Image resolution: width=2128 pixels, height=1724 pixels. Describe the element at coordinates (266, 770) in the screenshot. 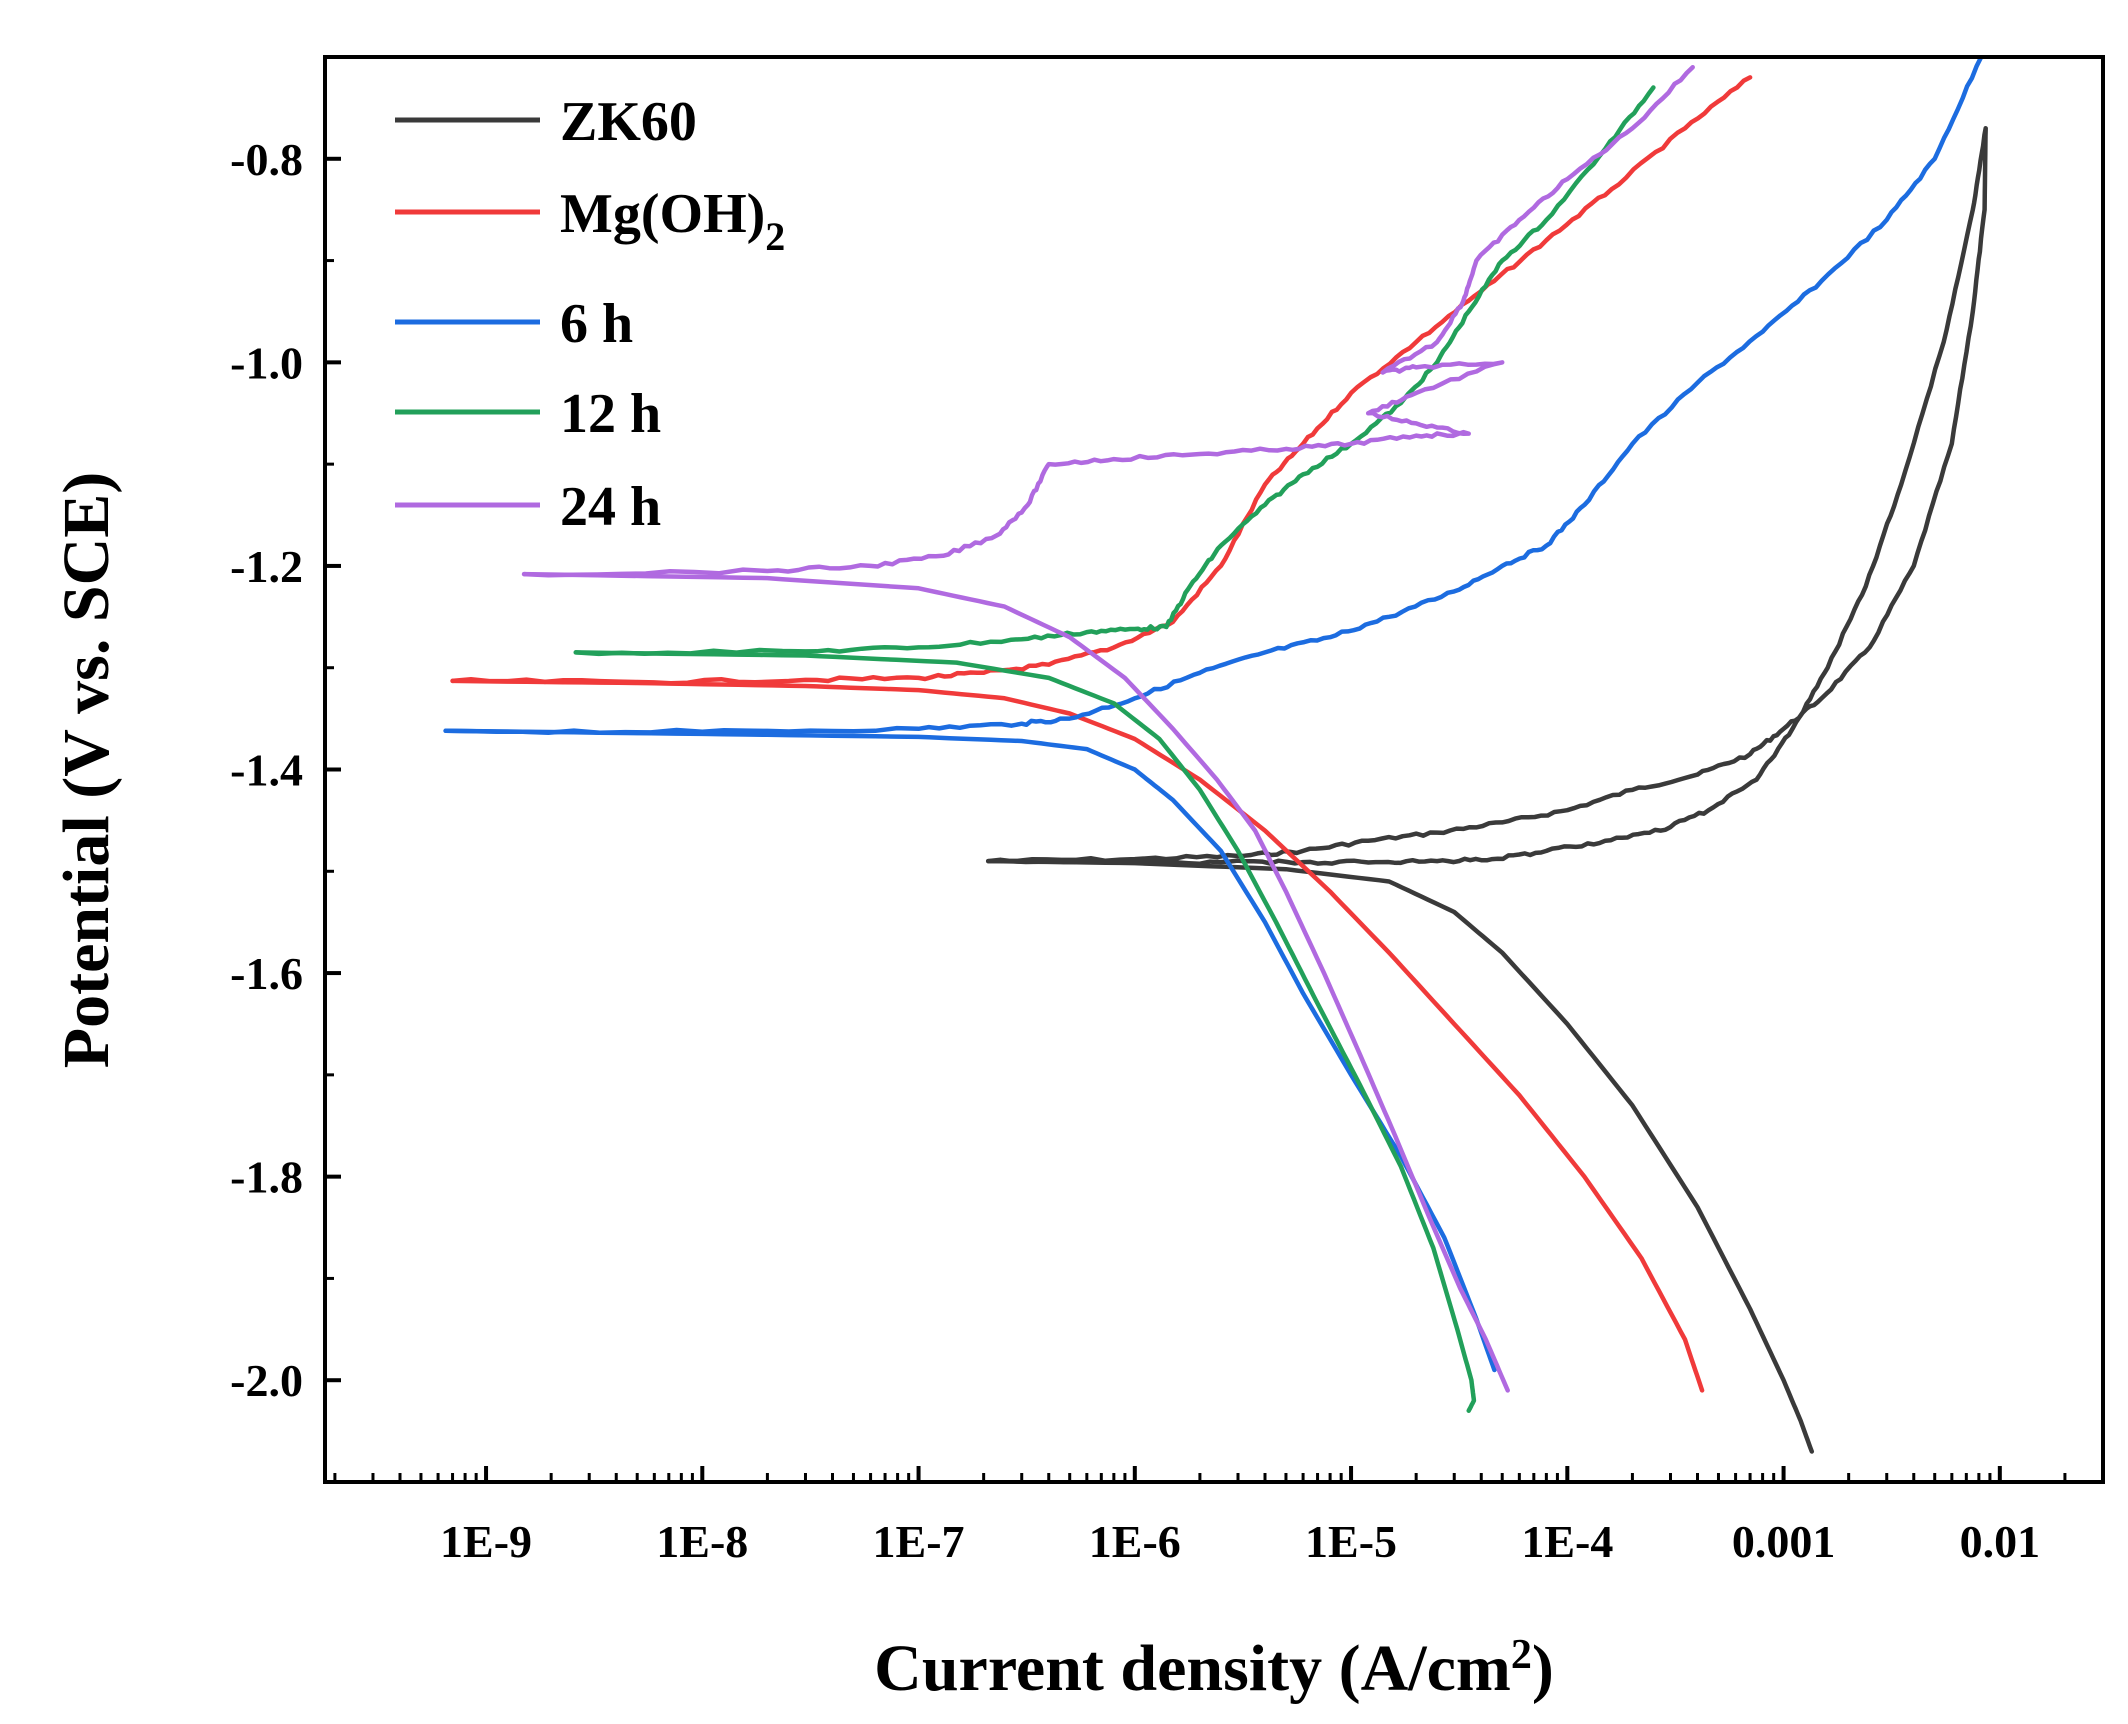

I see `y-tick-label: -1.4` at that location.